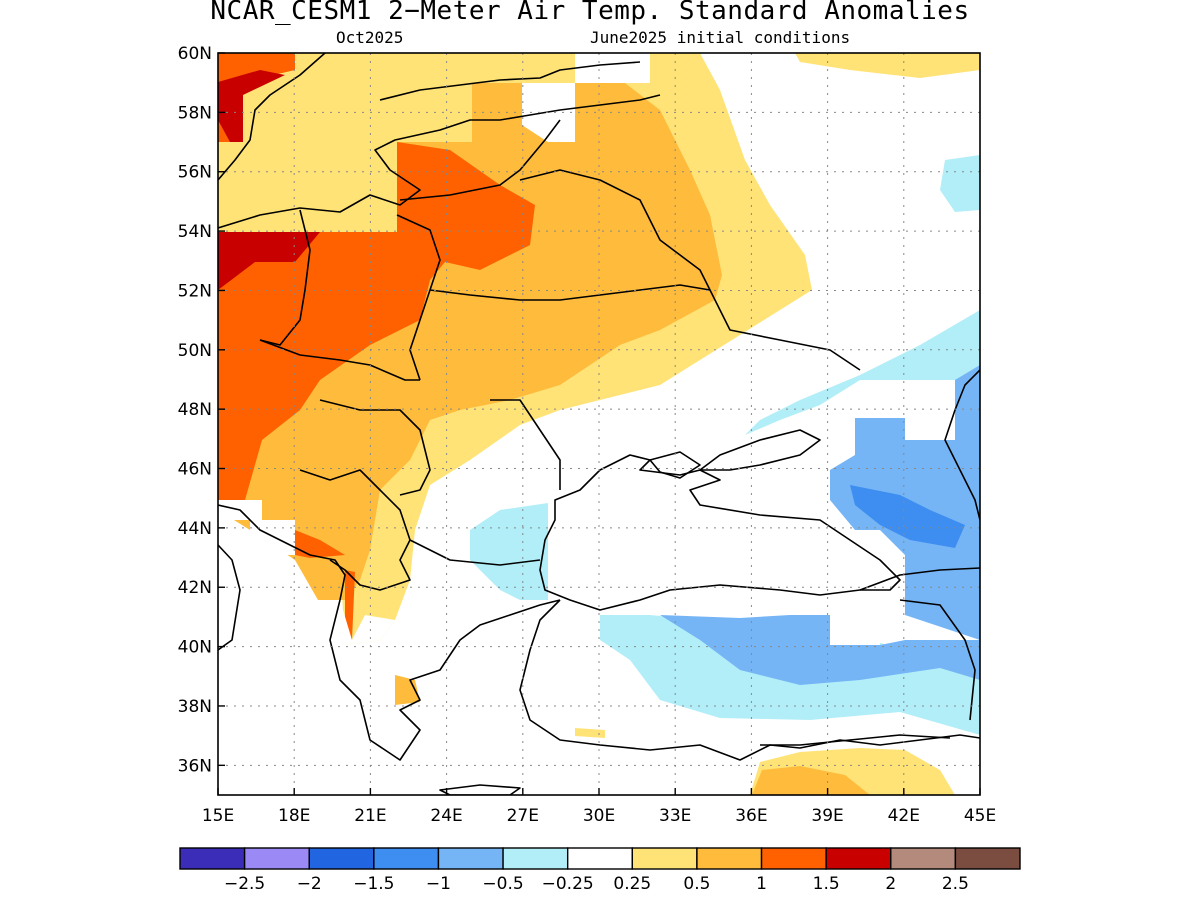 The height and width of the screenshot is (900, 1200). I want to click on lon-tick-label: 33E, so click(675, 816).